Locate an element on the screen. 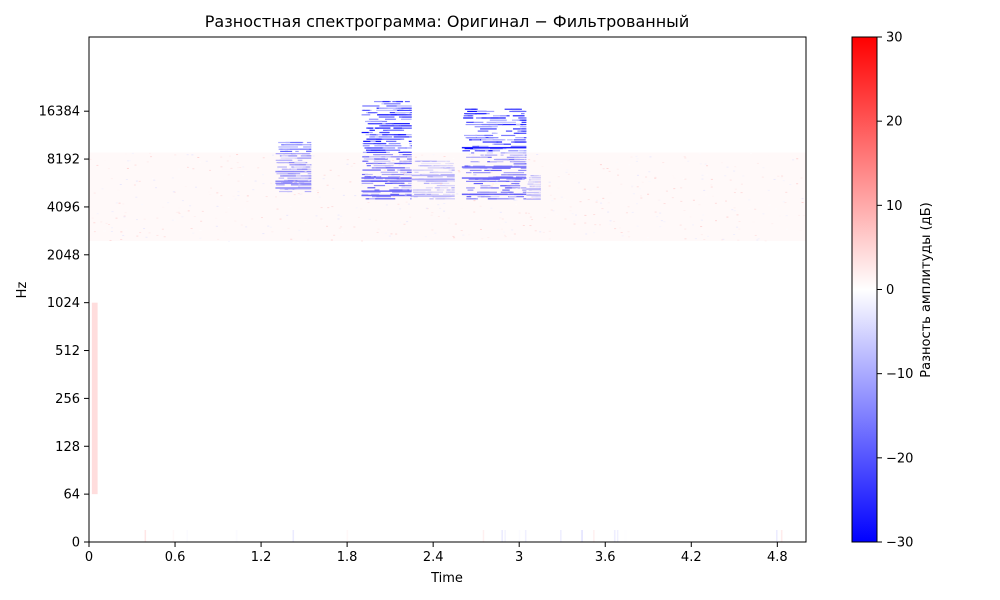 The width and height of the screenshot is (1000, 600). y-tick-label: 128 is located at coordinates (67, 447).